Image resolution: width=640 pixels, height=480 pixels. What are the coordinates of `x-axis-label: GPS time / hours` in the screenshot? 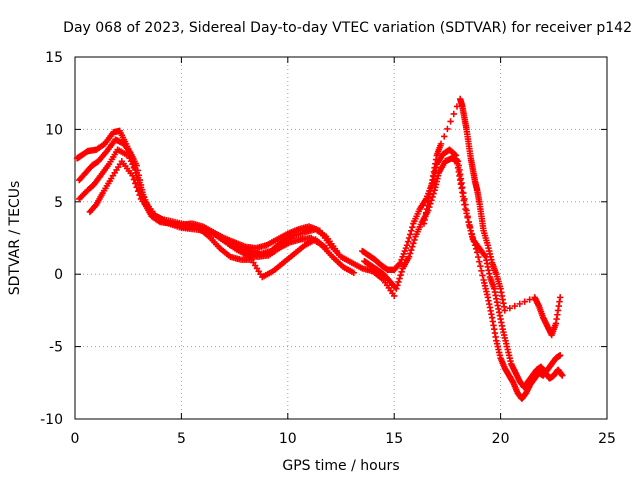 It's located at (340, 466).